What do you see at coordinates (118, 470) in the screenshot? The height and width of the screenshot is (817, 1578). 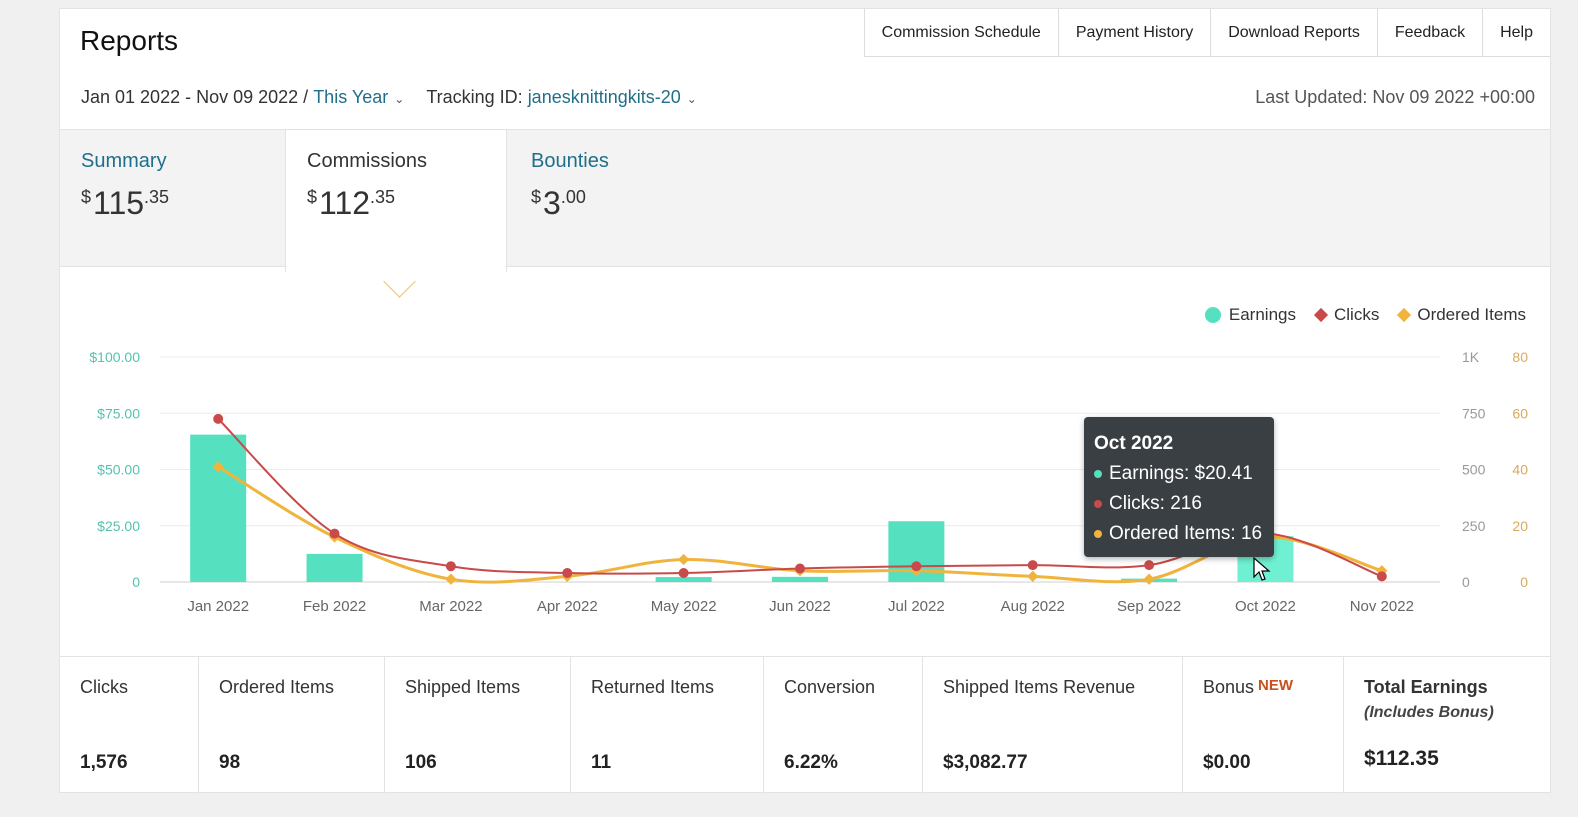 I see `y-left-tick-label: $50.00` at bounding box center [118, 470].